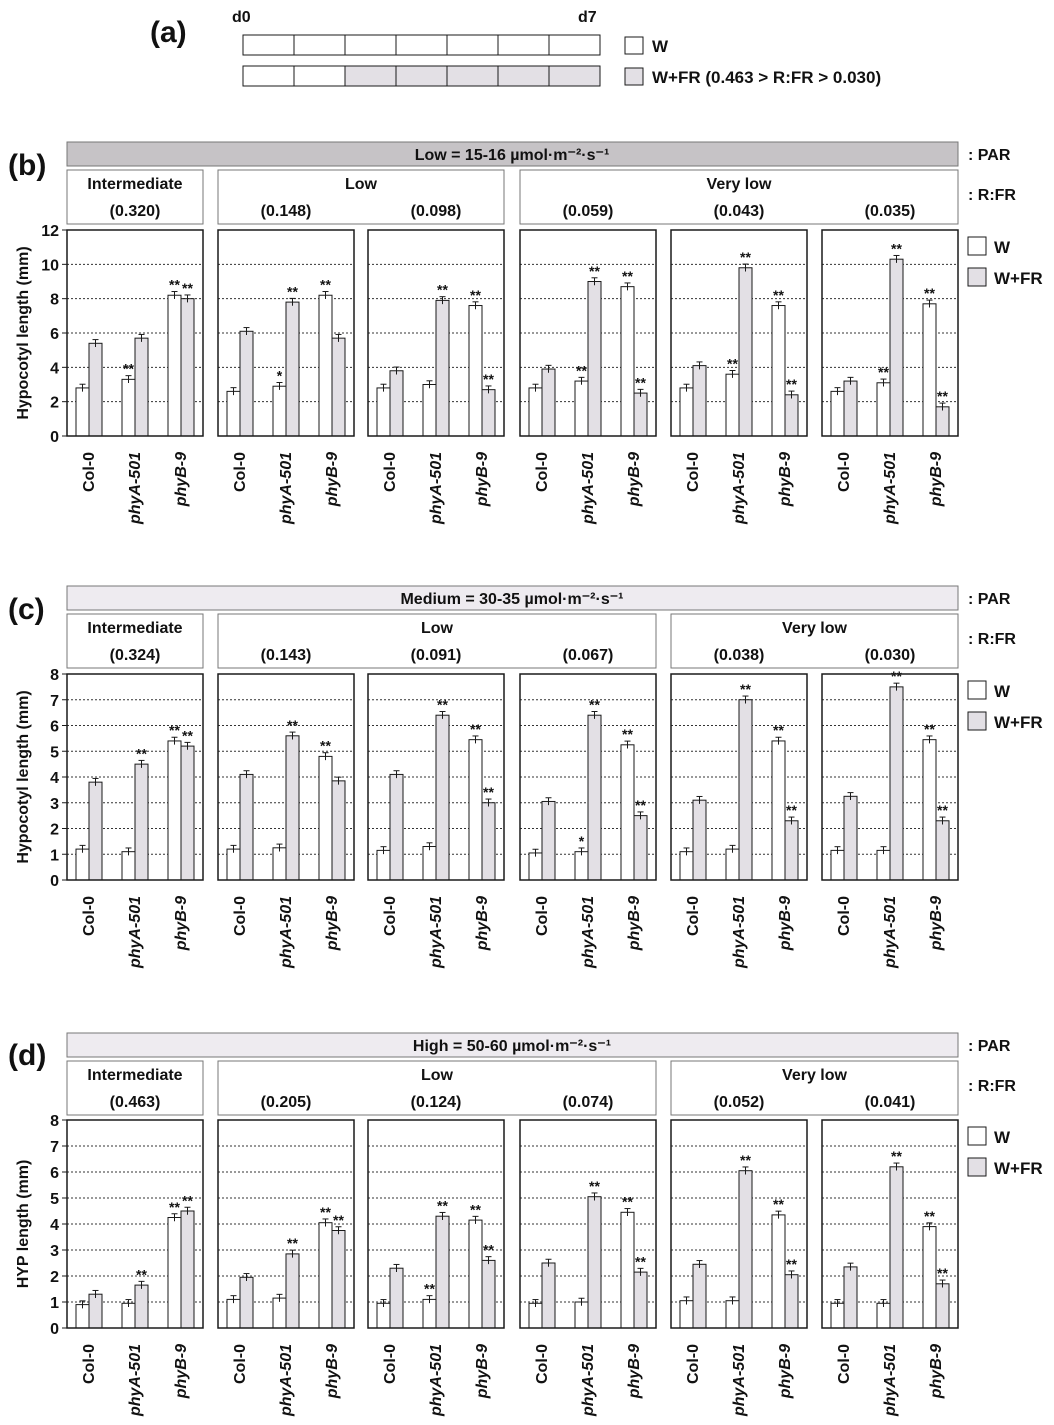  Describe the element at coordinates (436, 655) in the screenshot. I see `rfr-value-label: (0.091)` at that location.